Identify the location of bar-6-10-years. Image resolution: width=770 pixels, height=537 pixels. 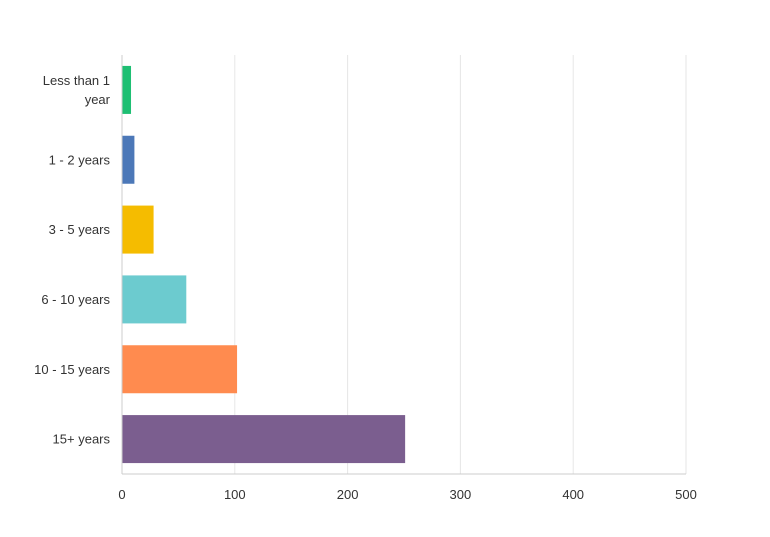
(154, 299).